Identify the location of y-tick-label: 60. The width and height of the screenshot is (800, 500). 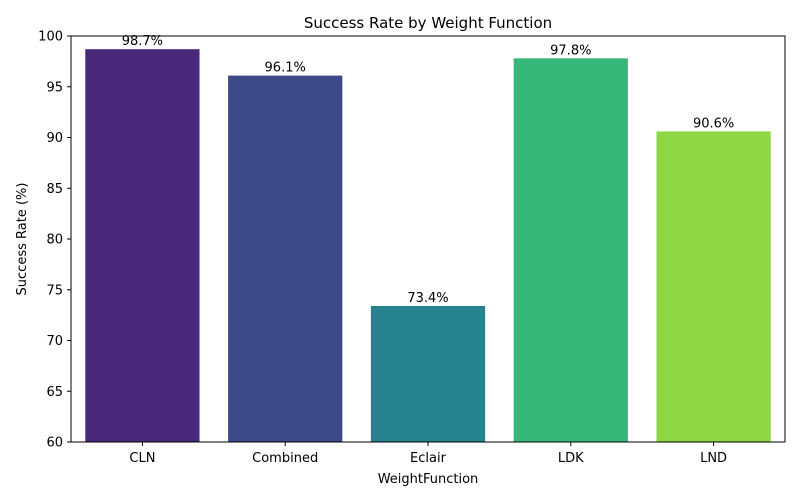
(54, 443).